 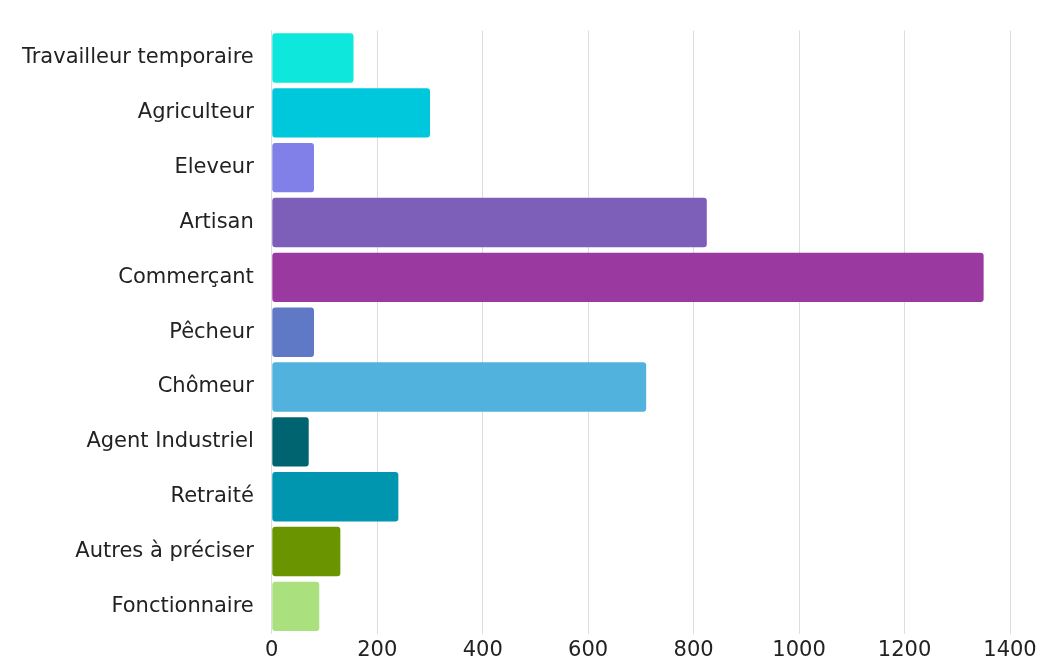 I want to click on y-tick-label: Pêcheur, so click(x=212, y=330).